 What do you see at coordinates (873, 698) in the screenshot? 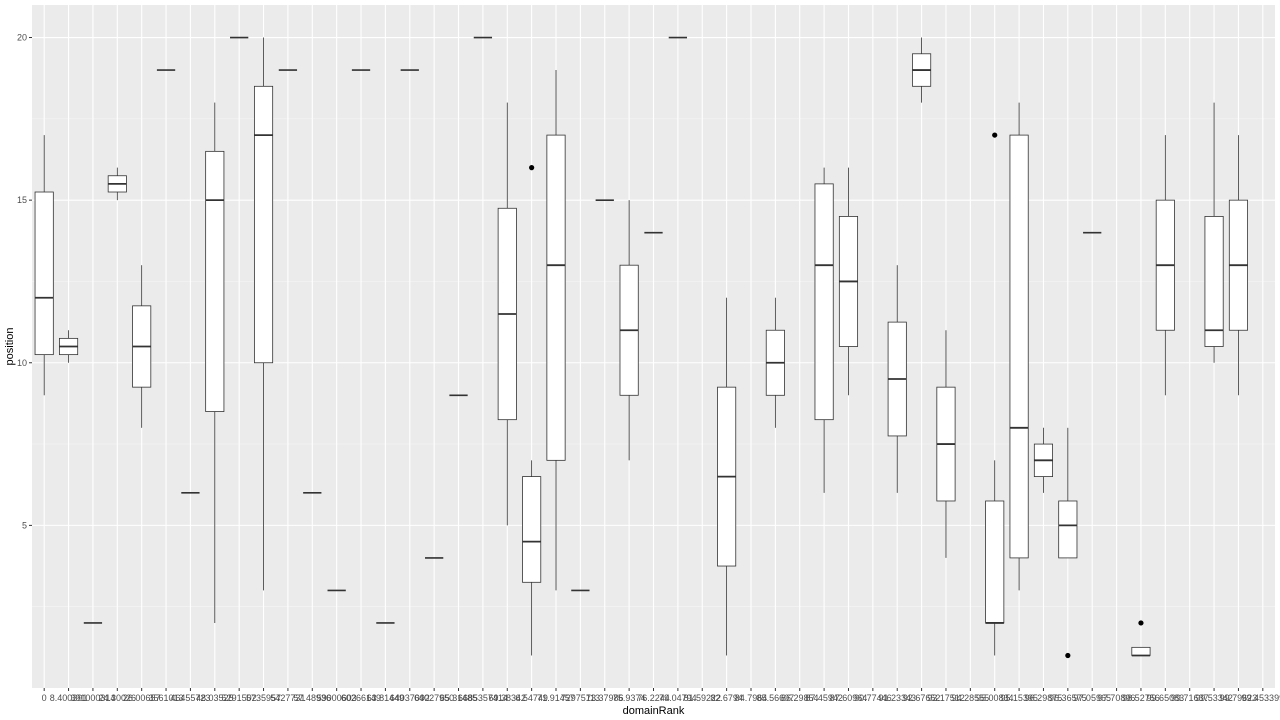
I see `x-tick-label: 90.77446` at bounding box center [873, 698].